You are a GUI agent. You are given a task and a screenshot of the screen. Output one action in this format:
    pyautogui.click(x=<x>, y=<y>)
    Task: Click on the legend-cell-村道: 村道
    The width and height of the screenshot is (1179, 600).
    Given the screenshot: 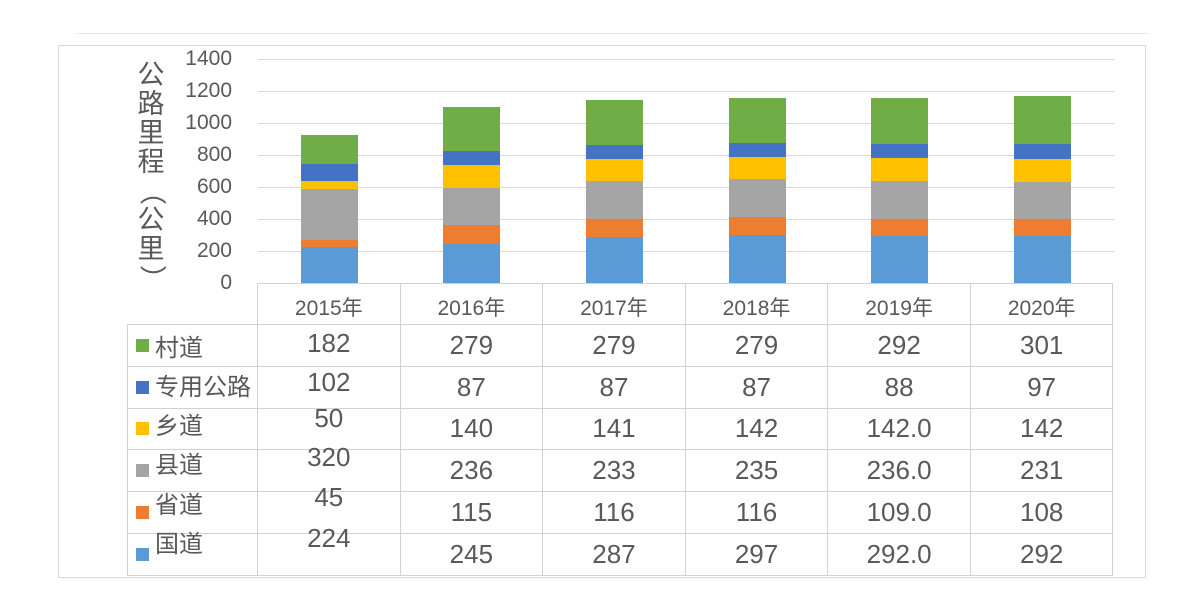 What is the action you would take?
    pyautogui.click(x=192, y=346)
    